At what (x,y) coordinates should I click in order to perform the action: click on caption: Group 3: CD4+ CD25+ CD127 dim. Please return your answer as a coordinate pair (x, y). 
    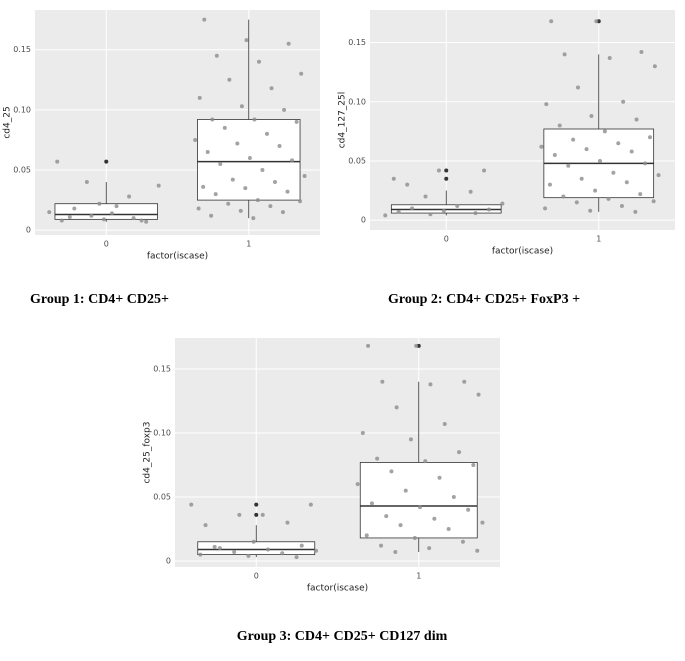
    Looking at the image, I should click on (342, 636).